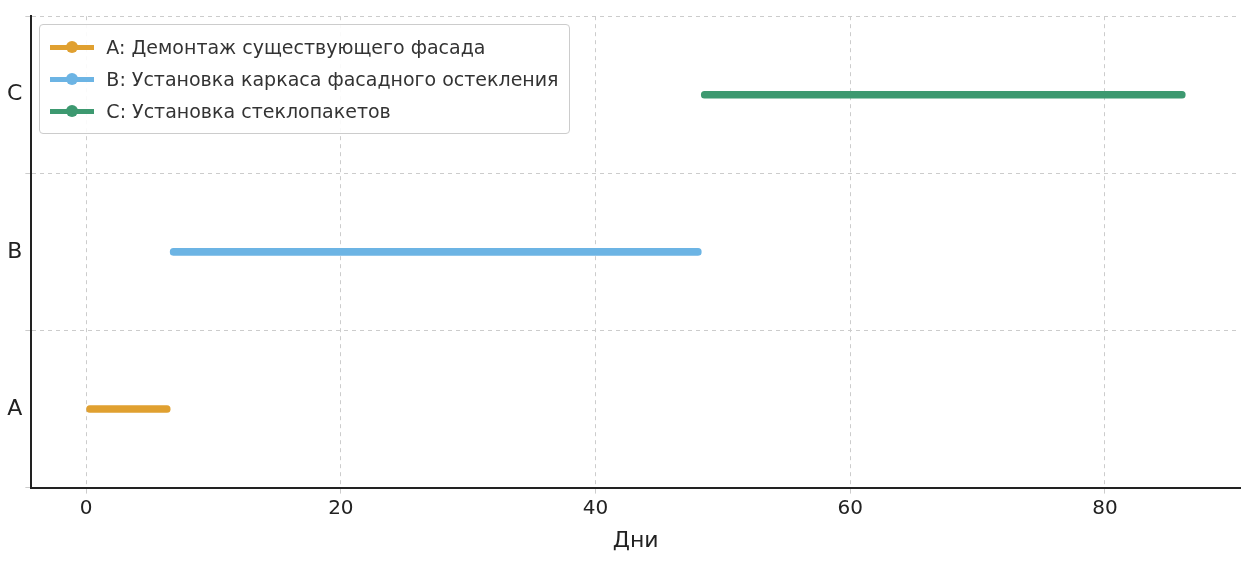  What do you see at coordinates (850, 506) in the screenshot?
I see `x-tick-label: 60` at bounding box center [850, 506].